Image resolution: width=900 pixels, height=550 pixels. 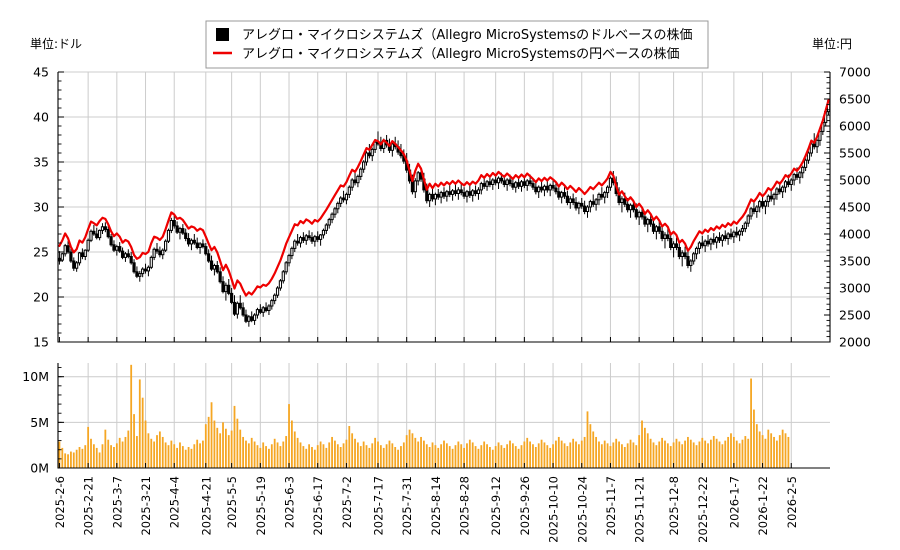 I want to click on right-axis-tick-label: 5500, so click(x=855, y=153).